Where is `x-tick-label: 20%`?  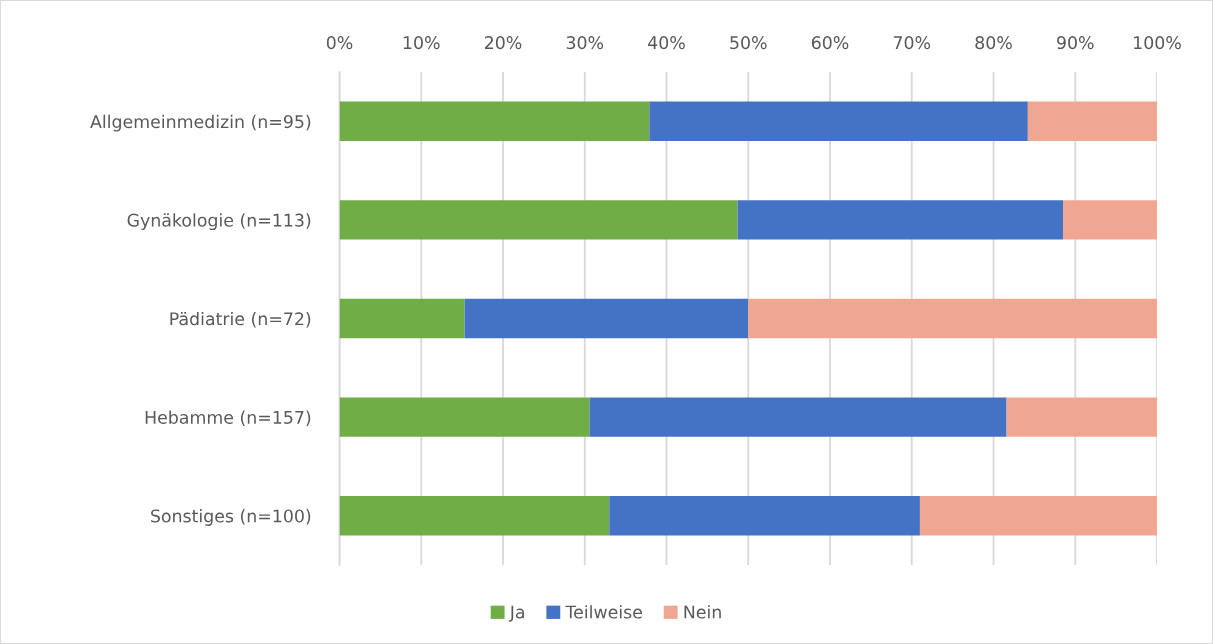
x-tick-label: 20% is located at coordinates (503, 43).